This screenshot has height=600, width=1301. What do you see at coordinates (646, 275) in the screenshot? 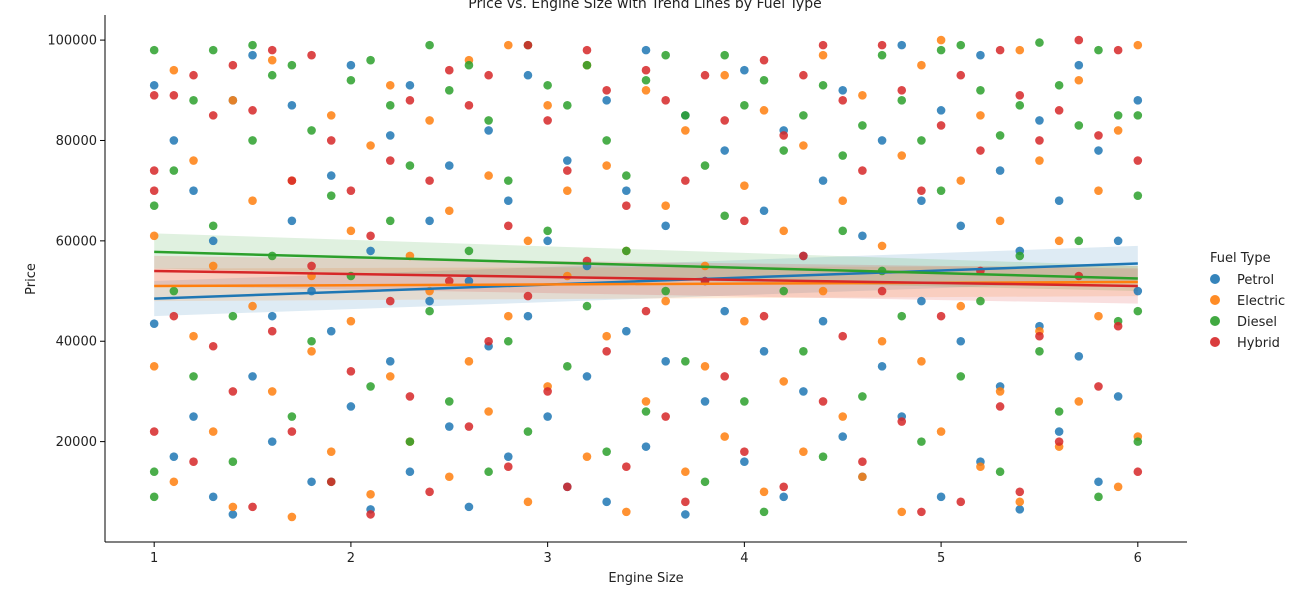
I see `trend-lines` at bounding box center [646, 275].